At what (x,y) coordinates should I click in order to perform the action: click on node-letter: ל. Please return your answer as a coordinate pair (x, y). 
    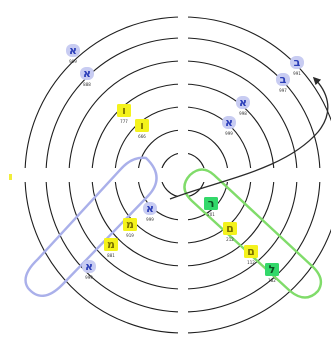
    Looking at the image, I should click on (272, 269).